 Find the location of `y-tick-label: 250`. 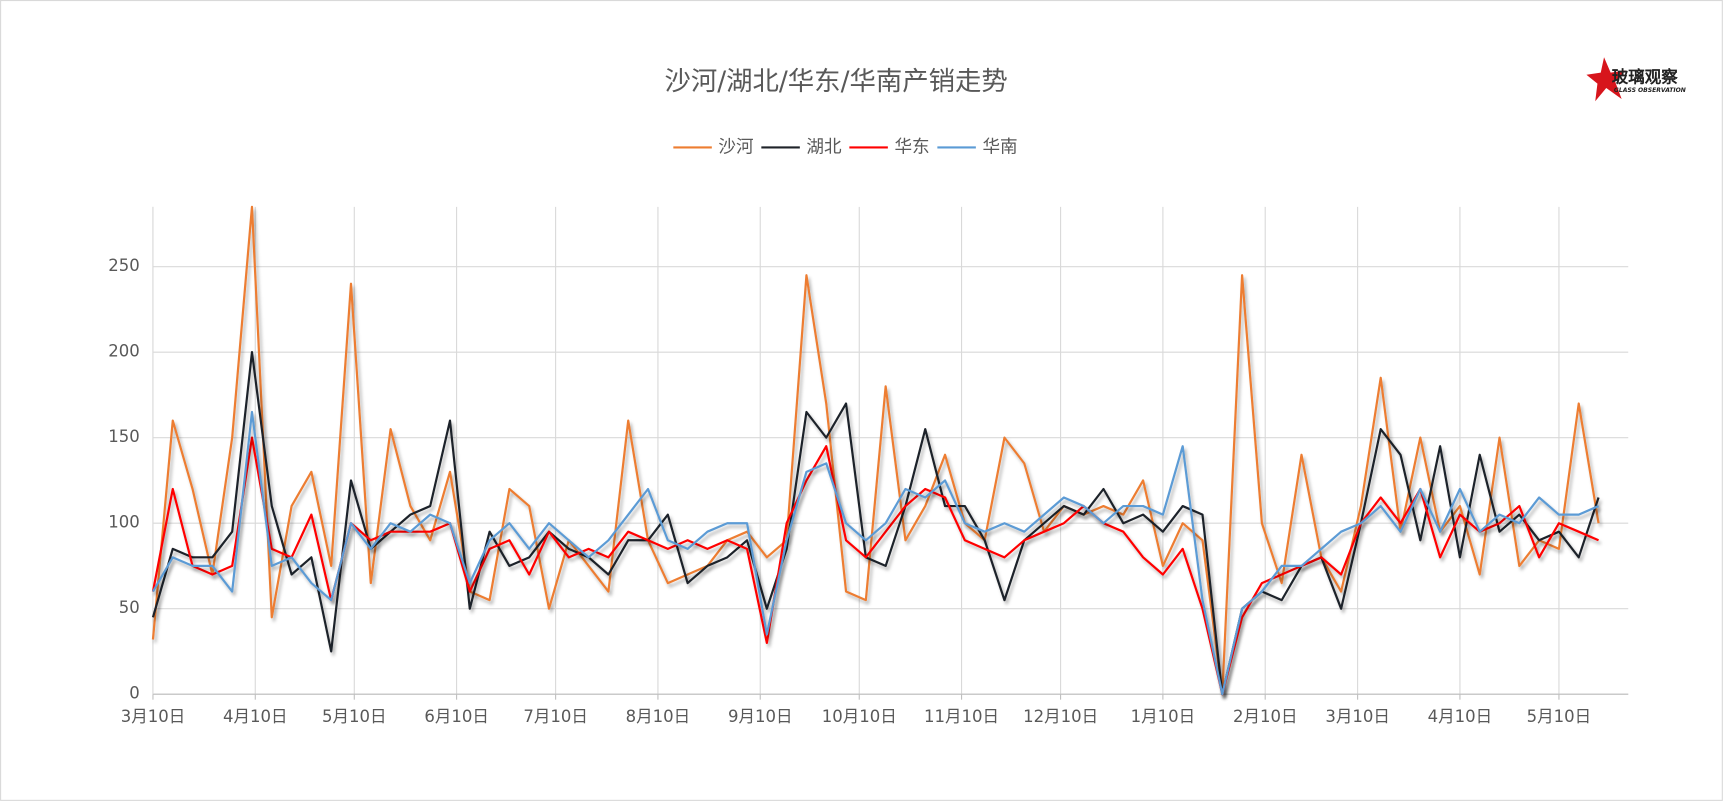

y-tick-label: 250 is located at coordinates (123, 265).